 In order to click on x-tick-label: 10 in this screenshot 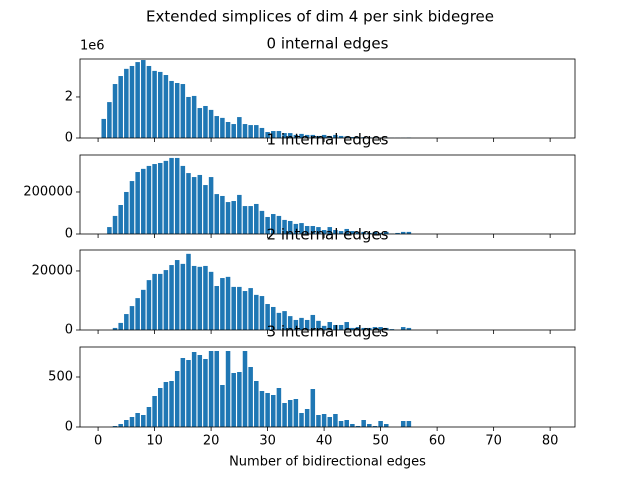, I will do `click(154, 441)`.